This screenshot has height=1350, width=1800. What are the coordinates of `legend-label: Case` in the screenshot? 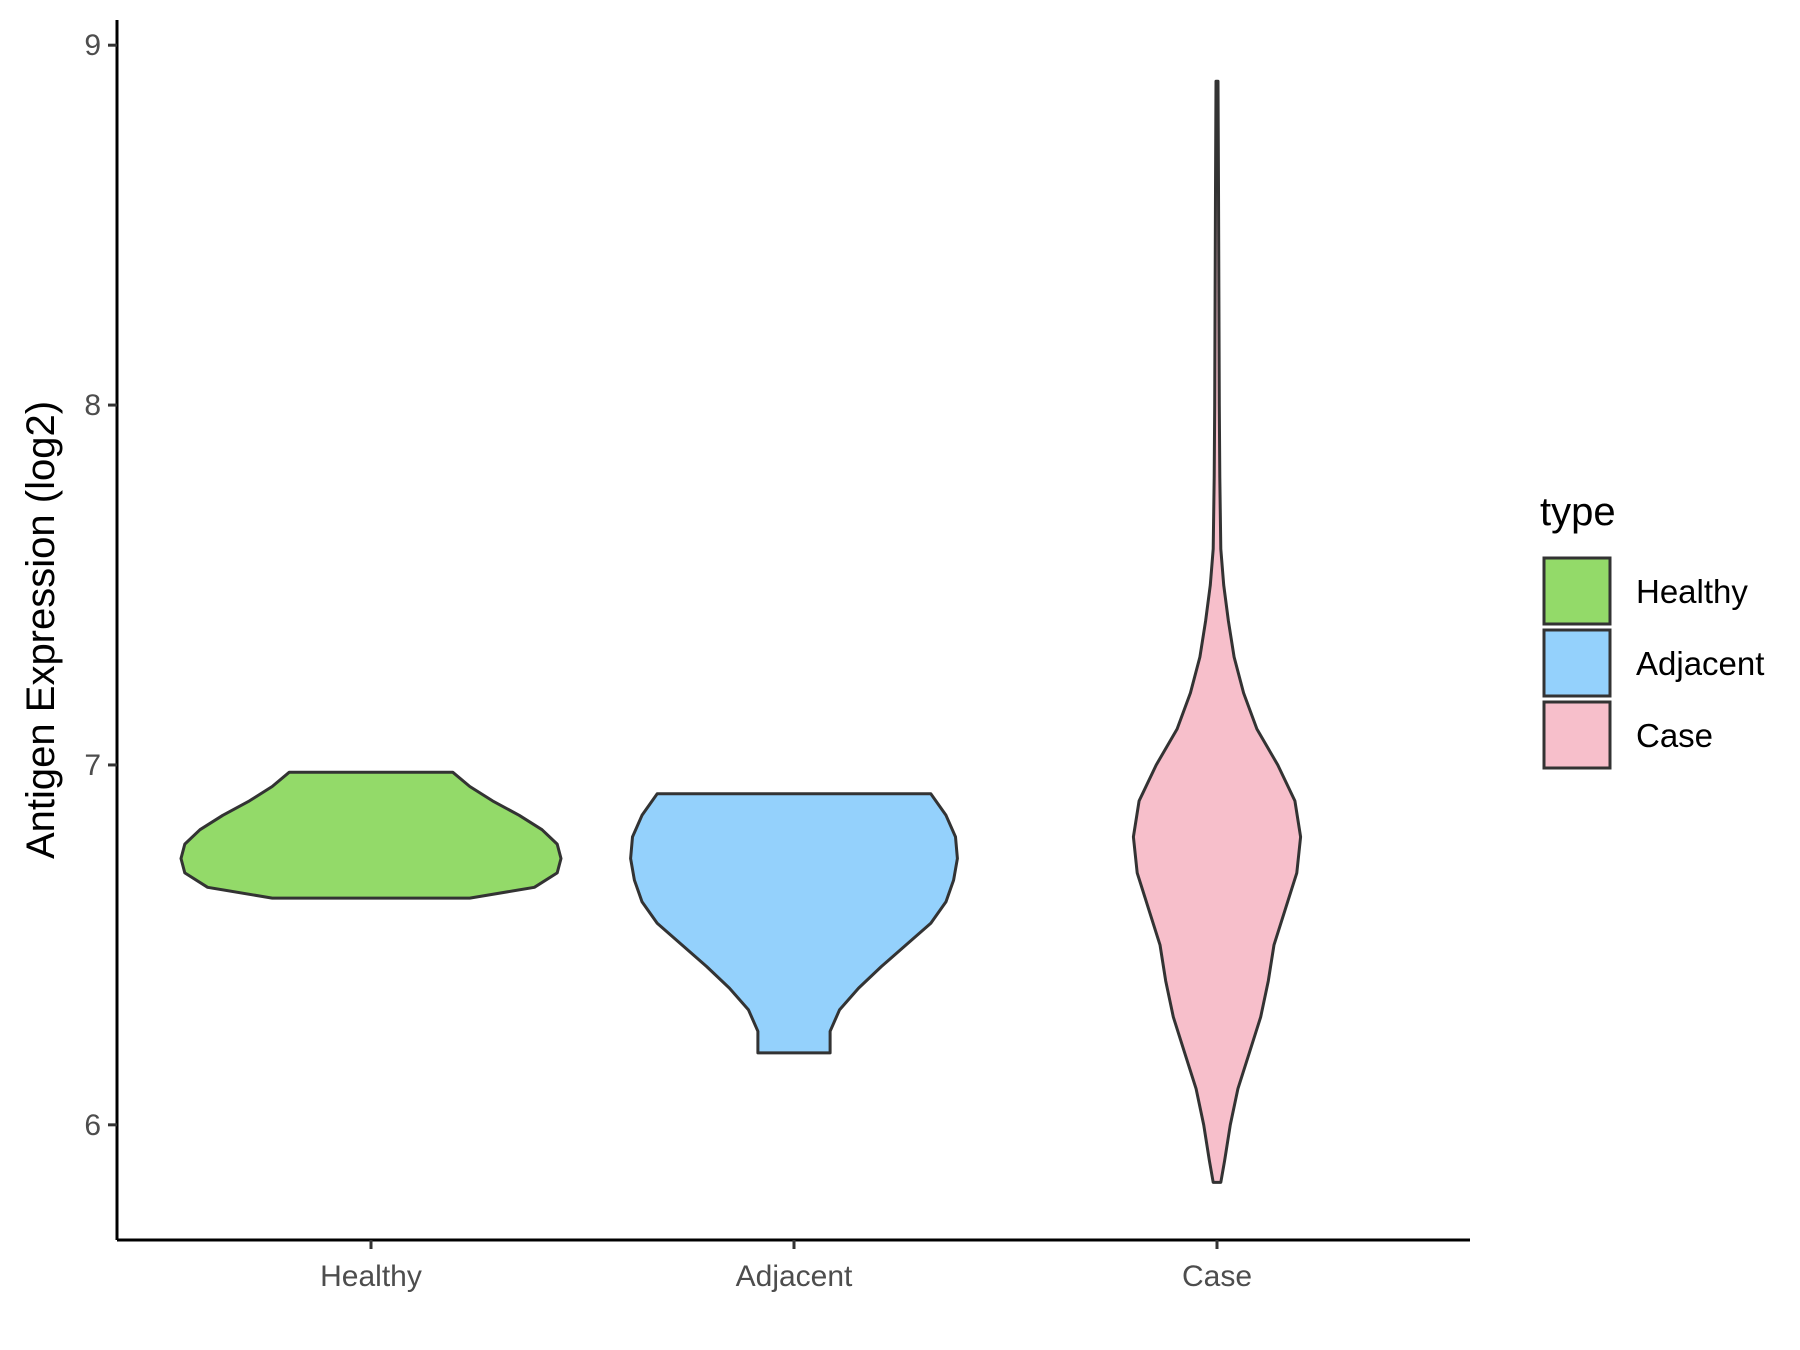 It's located at (1674, 735).